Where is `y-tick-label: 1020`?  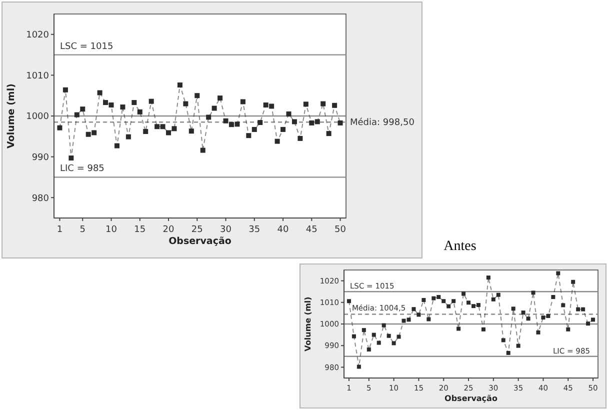 y-tick-label: 1020 is located at coordinates (38, 35).